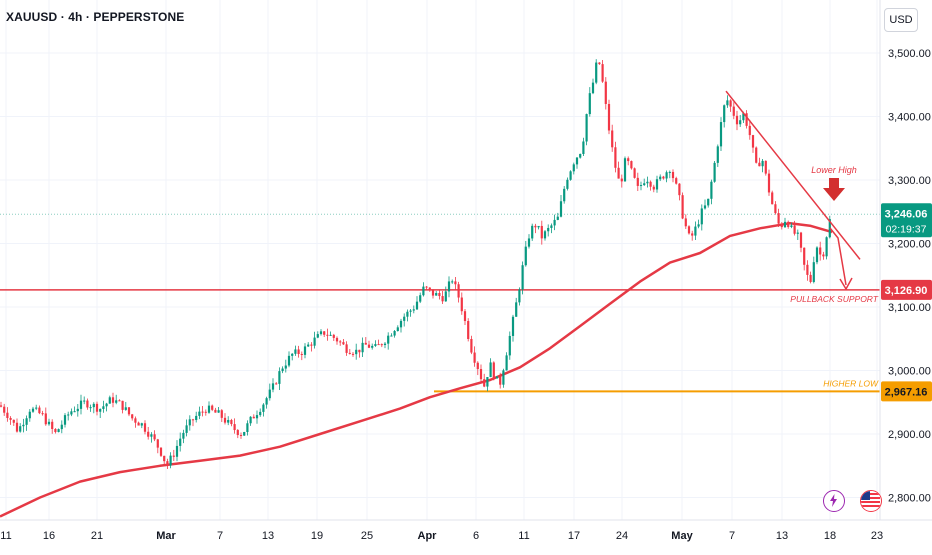  I want to click on projection-arrow-line, so click(838, 256).